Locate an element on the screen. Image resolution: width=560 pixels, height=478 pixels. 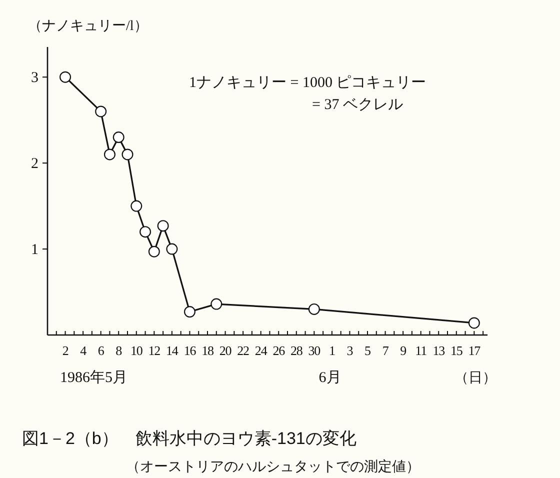
x-tick-label: 6 is located at coordinates (101, 350).